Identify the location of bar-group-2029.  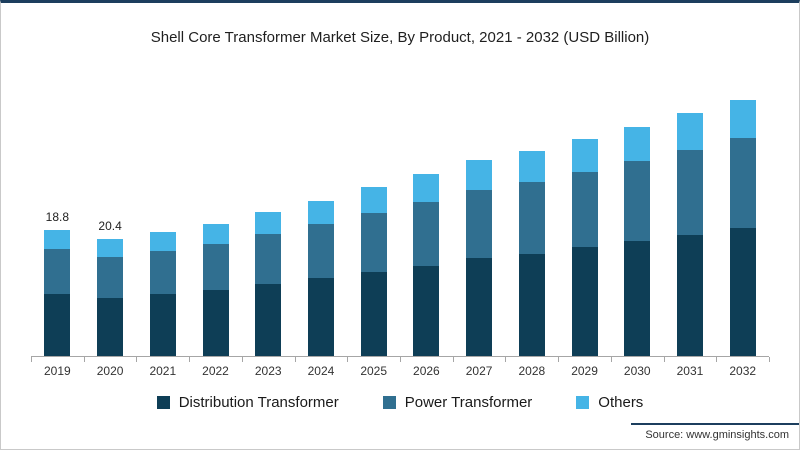
(584, 216).